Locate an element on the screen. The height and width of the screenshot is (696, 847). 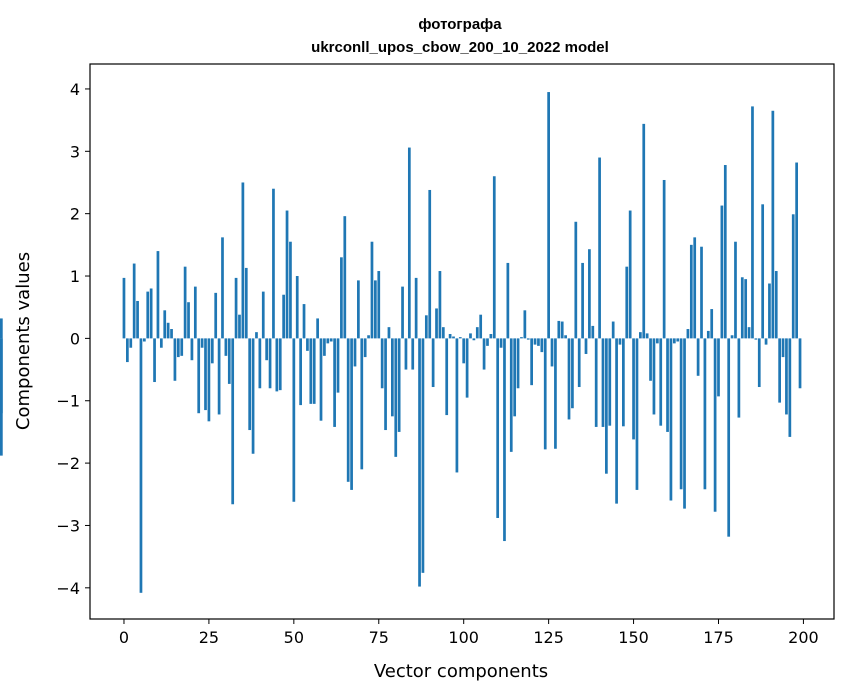
x-axis-ticks: 0 25 50 75 100 125 150 175 200 is located at coordinates (469, 633).